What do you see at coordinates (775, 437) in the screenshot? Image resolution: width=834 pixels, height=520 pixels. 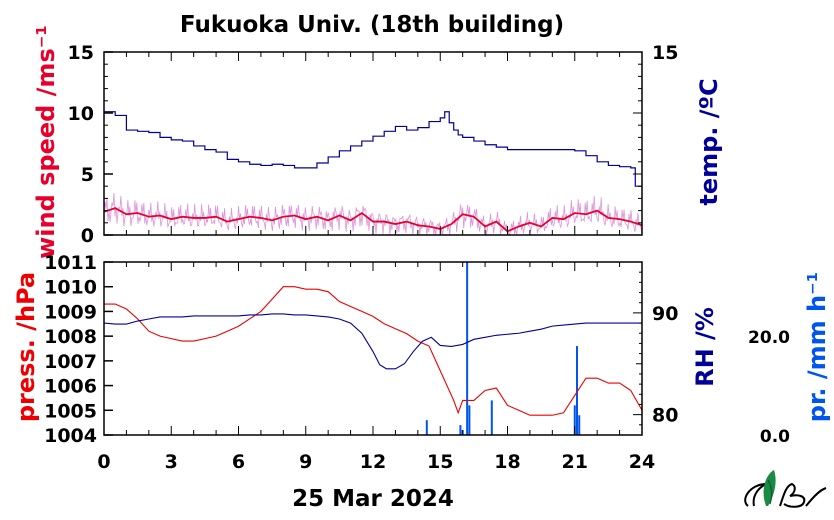 I see `precip-tick-label: 0.0` at bounding box center [775, 437].